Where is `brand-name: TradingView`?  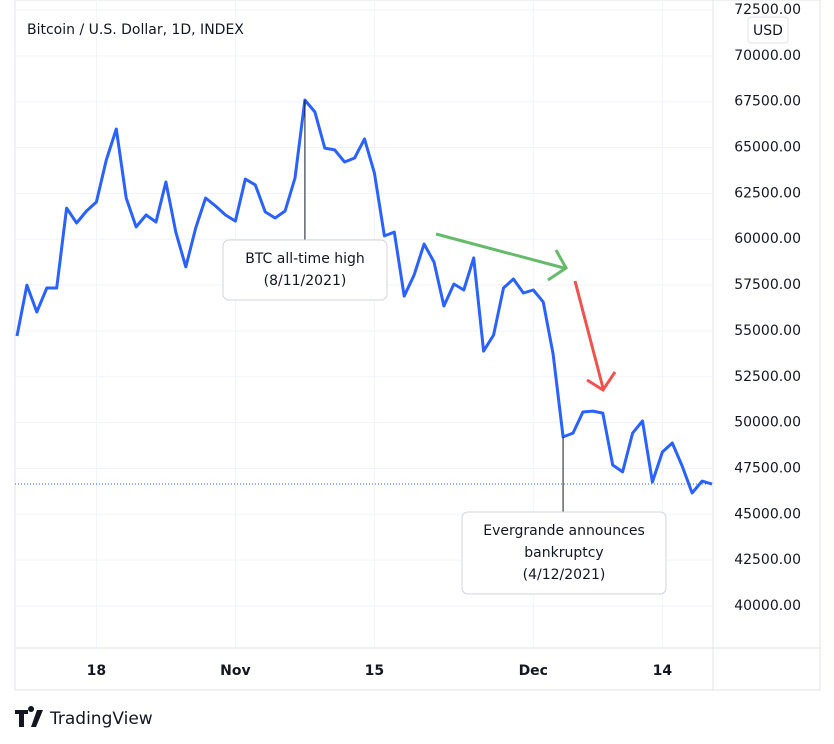 brand-name: TradingView is located at coordinates (101, 719).